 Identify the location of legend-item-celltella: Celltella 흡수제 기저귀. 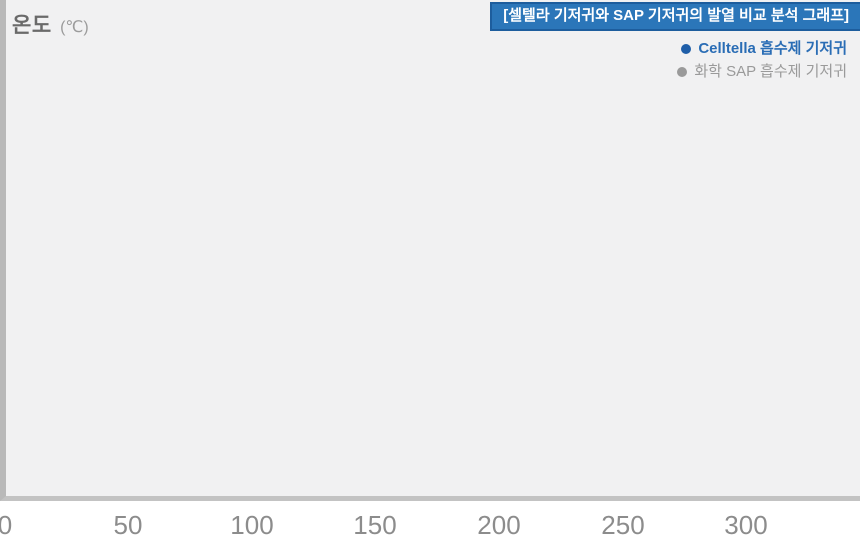
(764, 48).